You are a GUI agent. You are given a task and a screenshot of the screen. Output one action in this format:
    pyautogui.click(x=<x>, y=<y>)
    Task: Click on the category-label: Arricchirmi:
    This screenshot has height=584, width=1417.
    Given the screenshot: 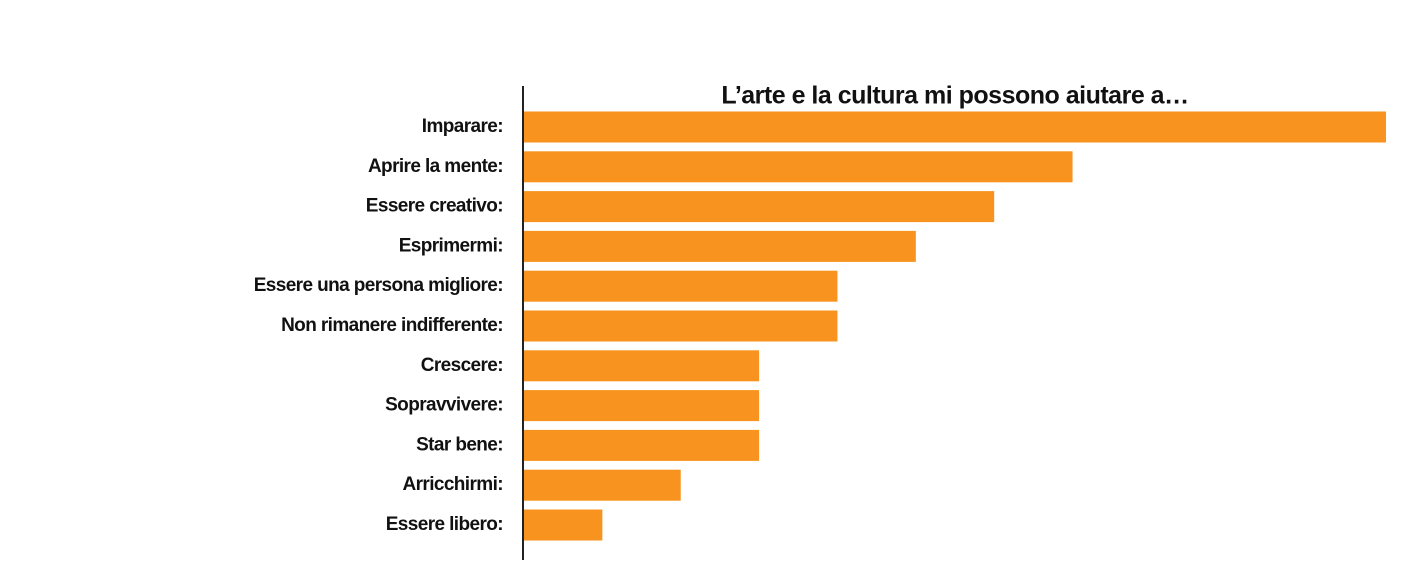 What is the action you would take?
    pyautogui.click(x=452, y=484)
    